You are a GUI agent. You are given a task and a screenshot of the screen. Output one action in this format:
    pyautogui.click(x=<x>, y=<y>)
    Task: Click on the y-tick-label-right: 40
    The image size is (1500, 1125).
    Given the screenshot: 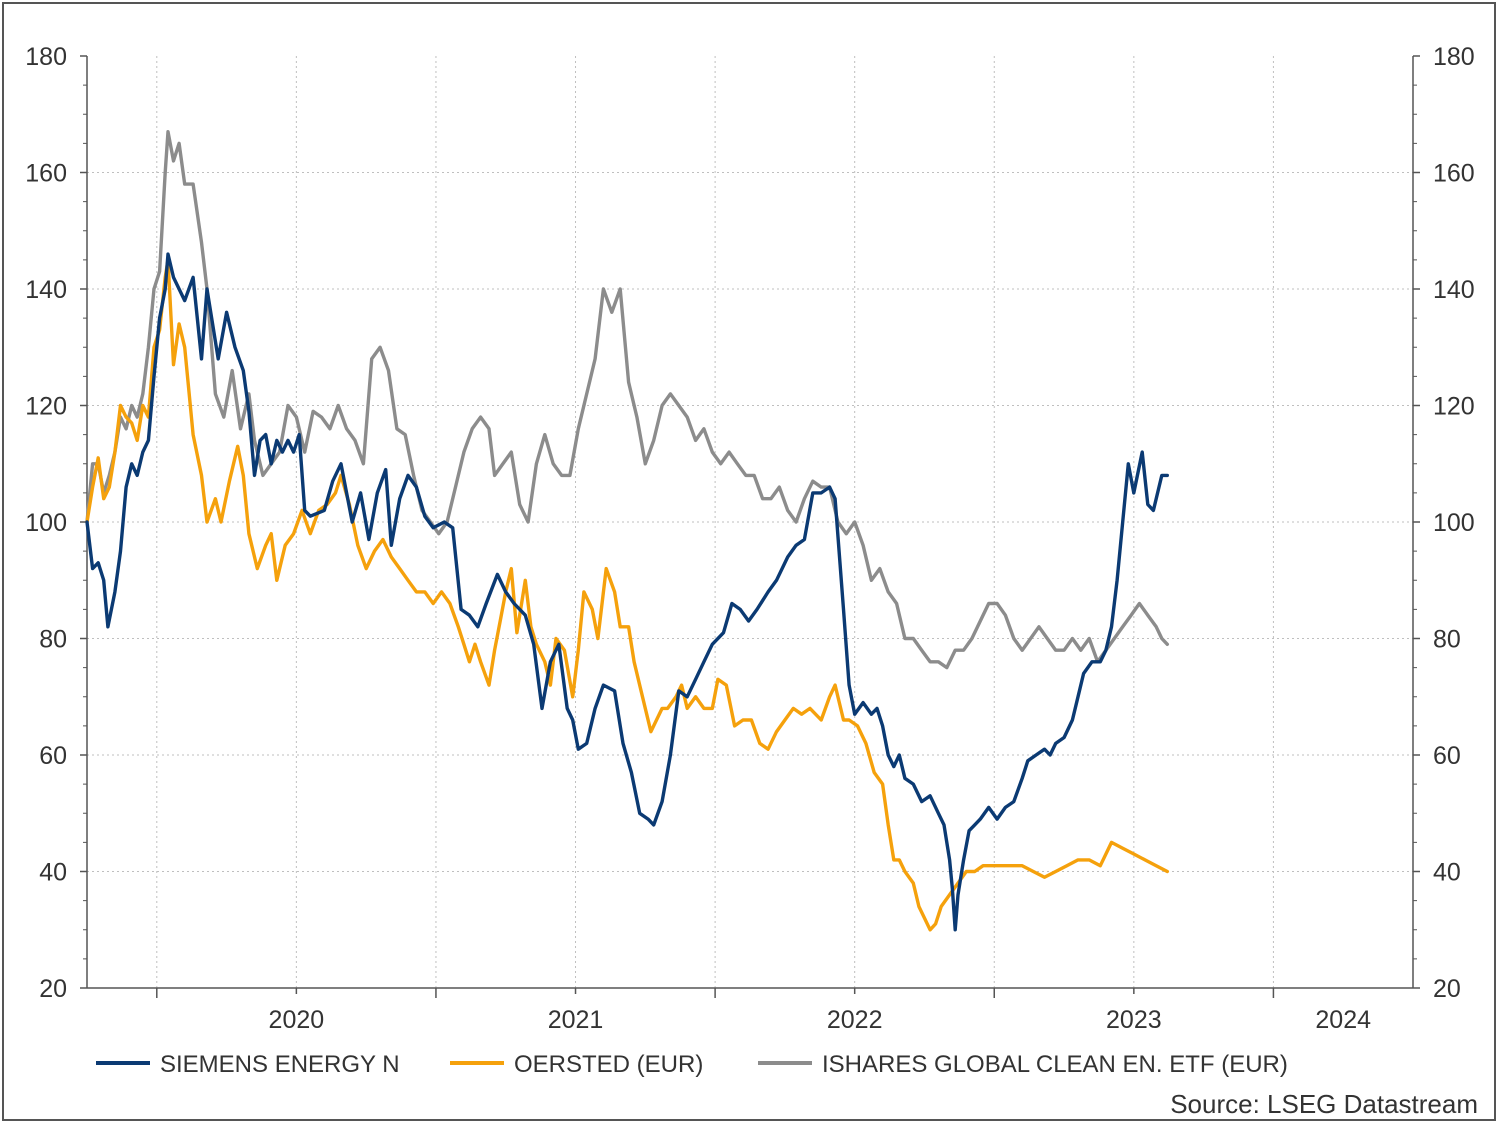 What is the action you would take?
    pyautogui.click(x=1447, y=873)
    